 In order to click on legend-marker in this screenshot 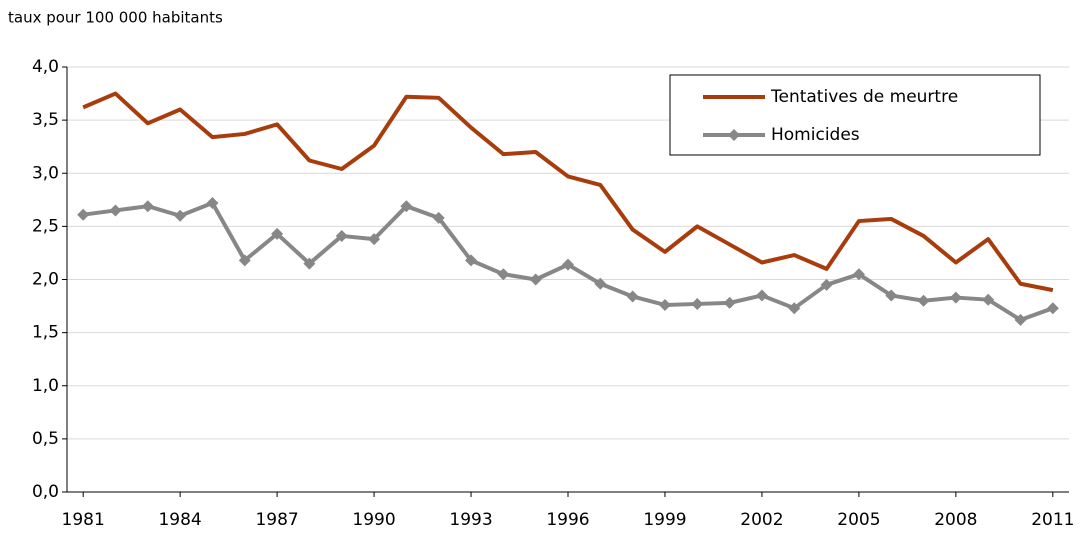, I will do `click(734, 135)`.